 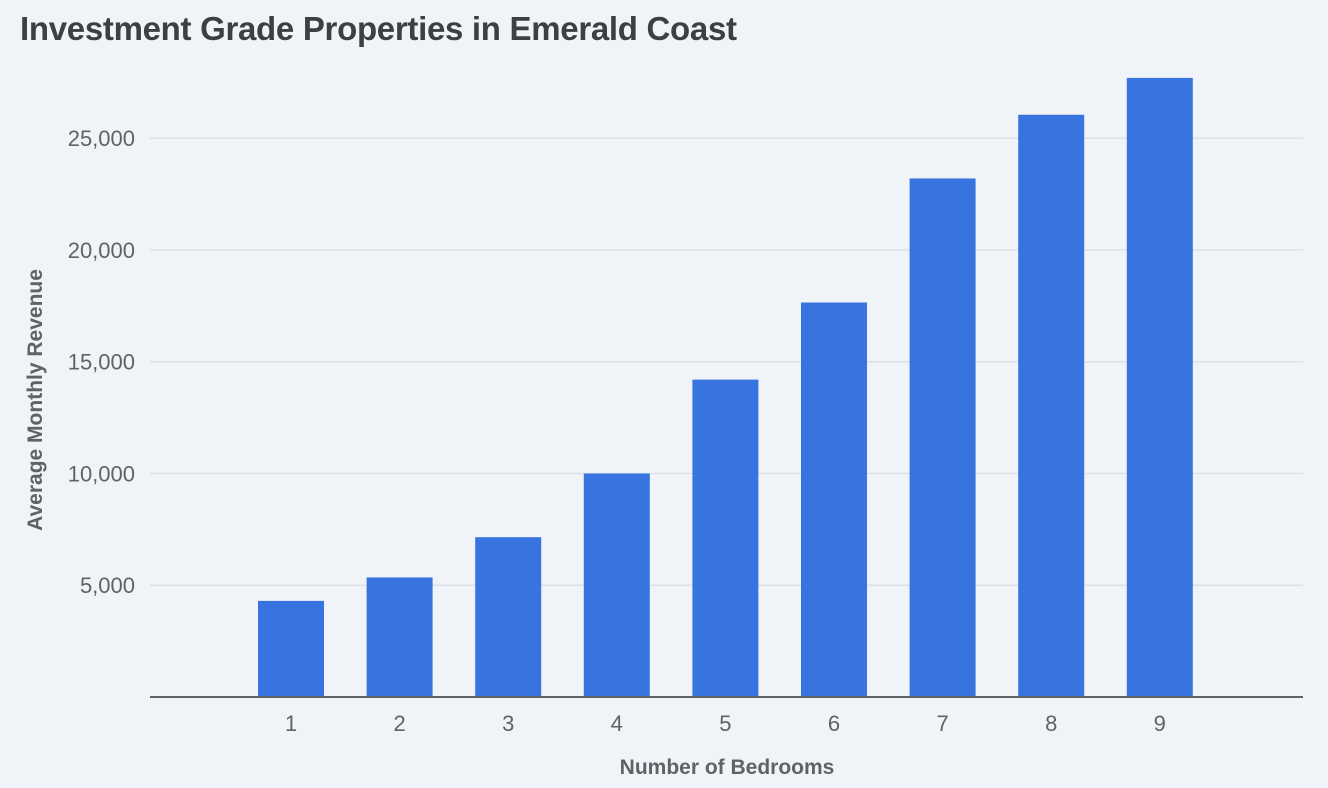 I want to click on x-axis-tick-labels: 1 2 3 4 5 6 7 8 9, so click(x=725, y=723).